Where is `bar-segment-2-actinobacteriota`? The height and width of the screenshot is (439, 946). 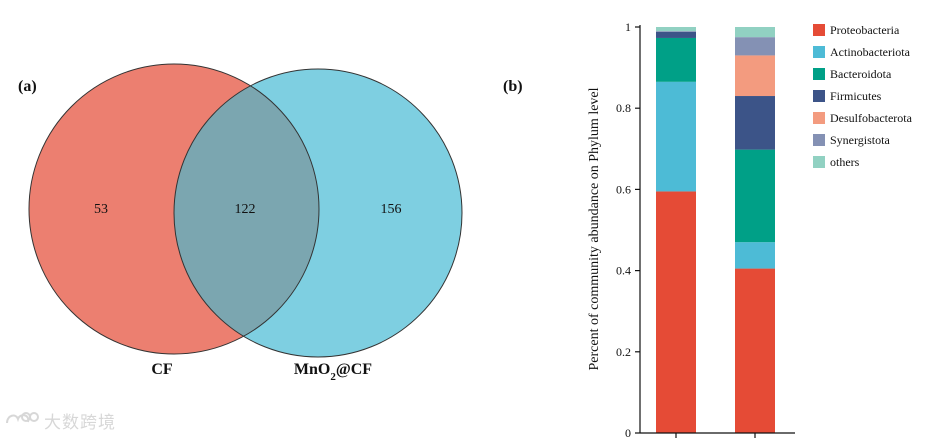
bar-segment-2-actinobacteriota is located at coordinates (755, 255).